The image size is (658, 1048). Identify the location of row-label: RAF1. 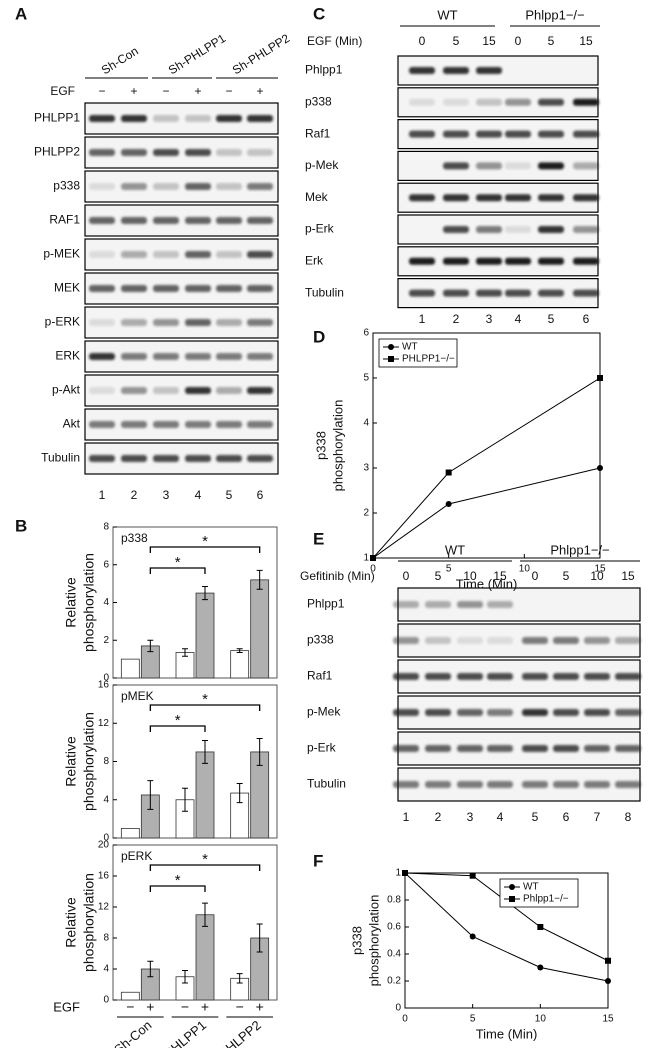
(64, 220).